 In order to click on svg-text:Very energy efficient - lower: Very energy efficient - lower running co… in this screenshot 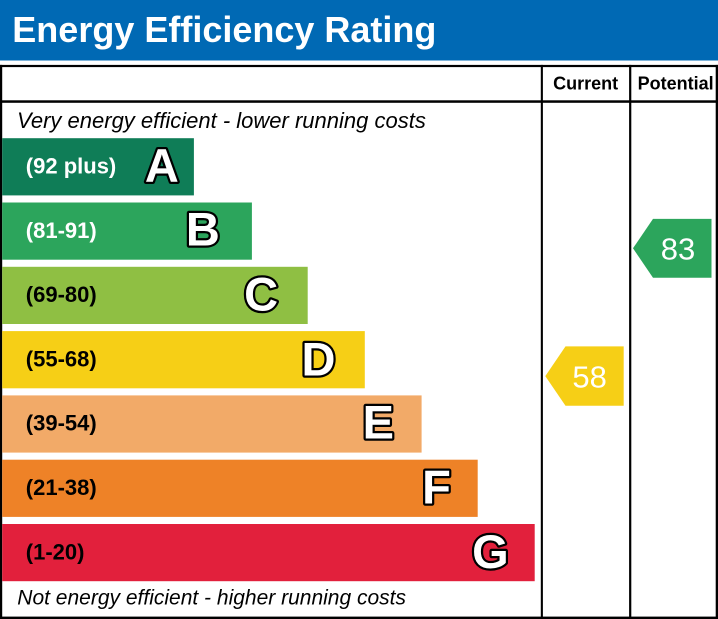, I will do `click(221, 120)`.